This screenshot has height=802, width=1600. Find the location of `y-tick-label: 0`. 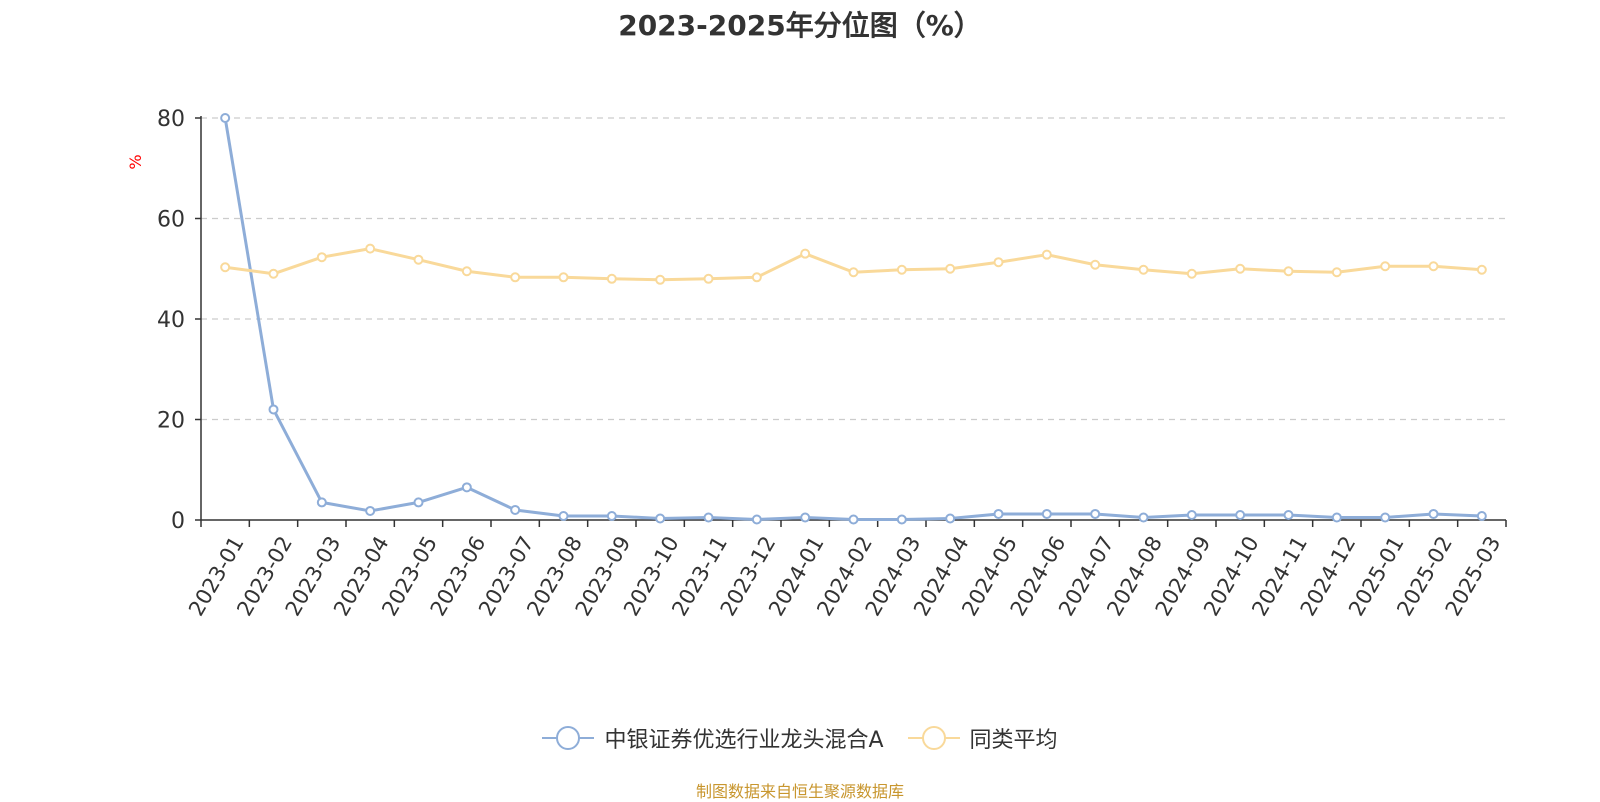

y-tick-label: 0 is located at coordinates (178, 521).